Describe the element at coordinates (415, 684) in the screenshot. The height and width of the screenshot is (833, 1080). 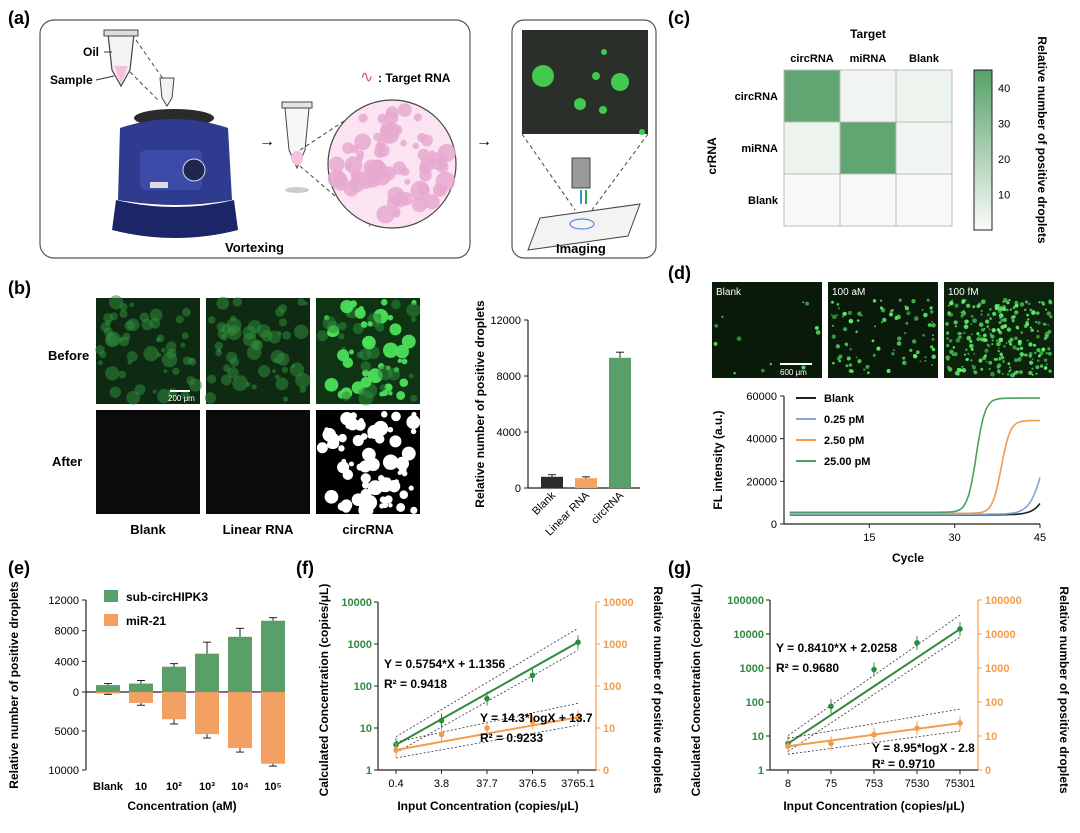
I see `f-green-r2: R² = 0.9418` at that location.